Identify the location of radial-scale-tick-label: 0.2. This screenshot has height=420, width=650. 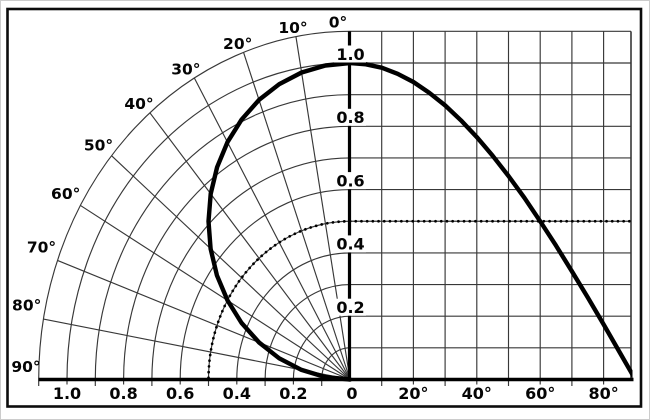
(293, 393).